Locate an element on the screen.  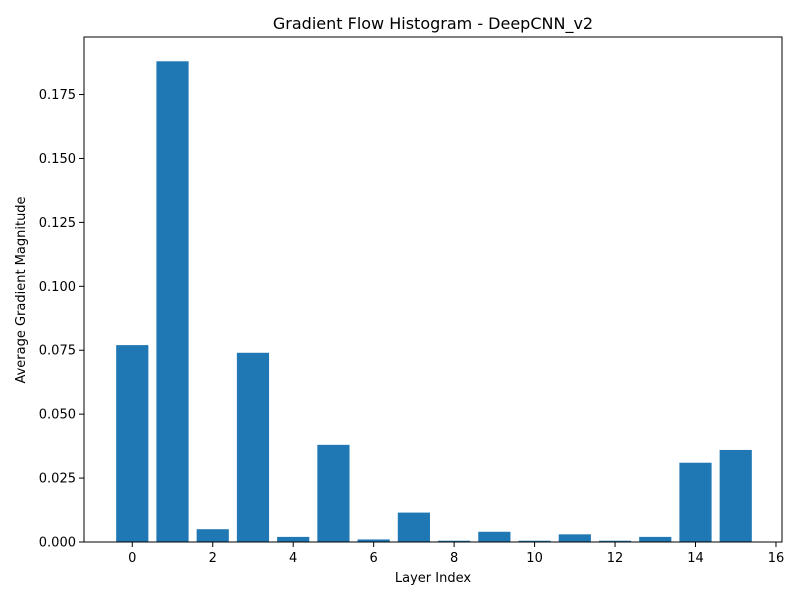
x-tick-label: 12 is located at coordinates (615, 558).